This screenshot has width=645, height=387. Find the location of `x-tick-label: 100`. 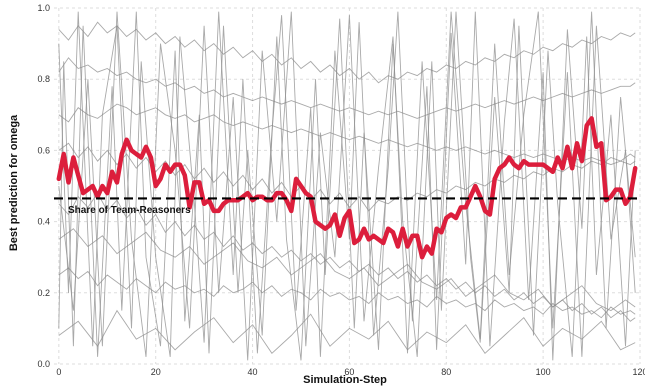

x-tick-label: 100 is located at coordinates (543, 372).